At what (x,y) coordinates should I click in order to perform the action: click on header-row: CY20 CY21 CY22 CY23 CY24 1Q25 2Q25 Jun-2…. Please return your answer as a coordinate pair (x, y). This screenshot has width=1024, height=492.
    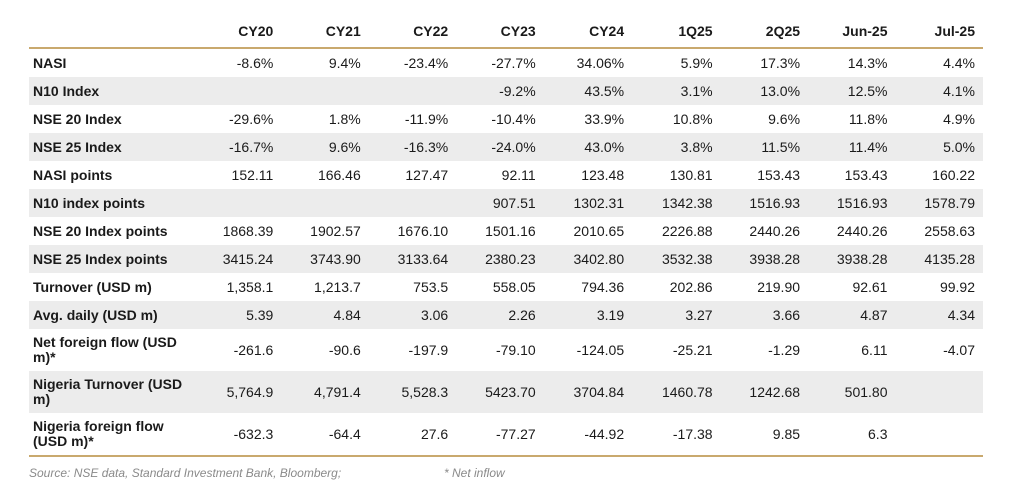
    Looking at the image, I should click on (506, 30).